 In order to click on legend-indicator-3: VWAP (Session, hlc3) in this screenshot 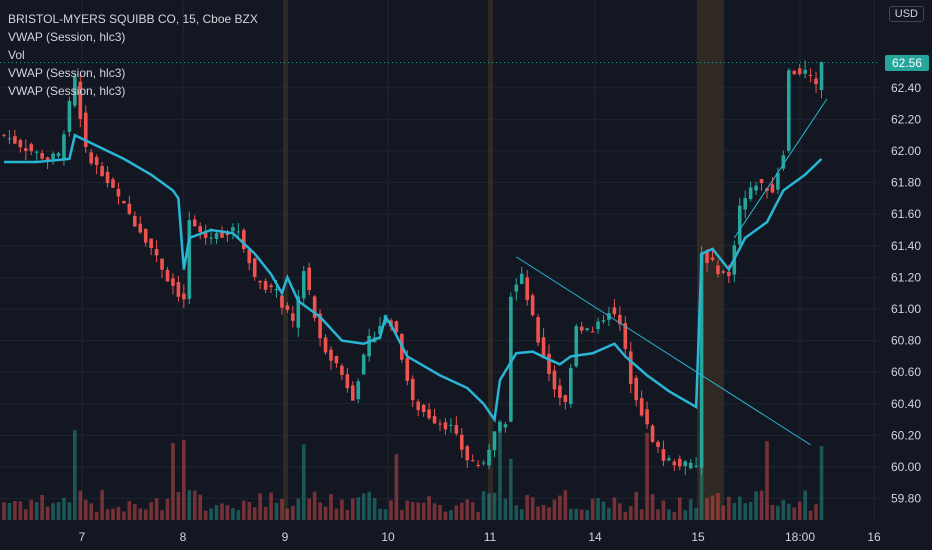, I will do `click(67, 73)`.